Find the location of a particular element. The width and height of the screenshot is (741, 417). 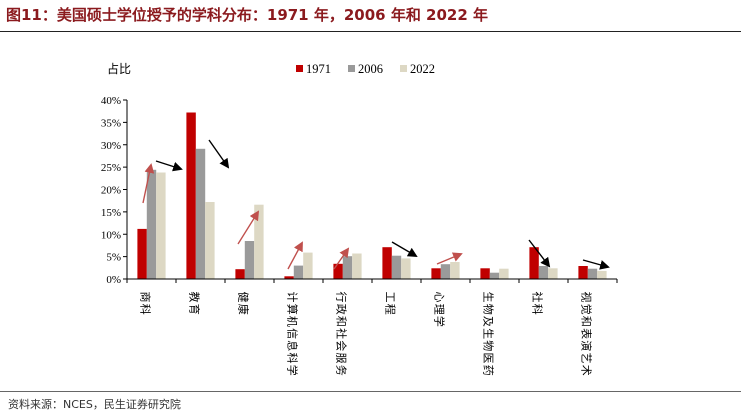

y-tick-label: 0% is located at coordinates (113, 280).